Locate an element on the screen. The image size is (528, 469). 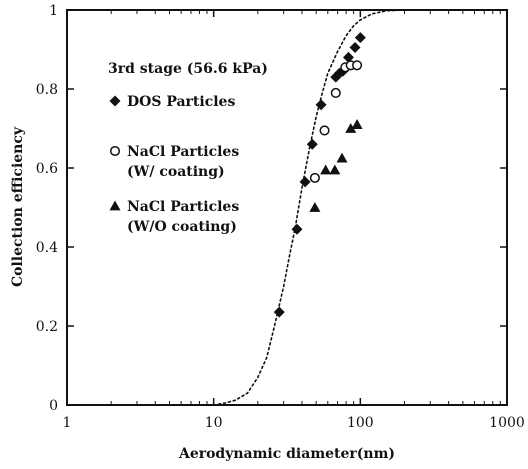
x-tick-label: 100 is located at coordinates (360, 423).